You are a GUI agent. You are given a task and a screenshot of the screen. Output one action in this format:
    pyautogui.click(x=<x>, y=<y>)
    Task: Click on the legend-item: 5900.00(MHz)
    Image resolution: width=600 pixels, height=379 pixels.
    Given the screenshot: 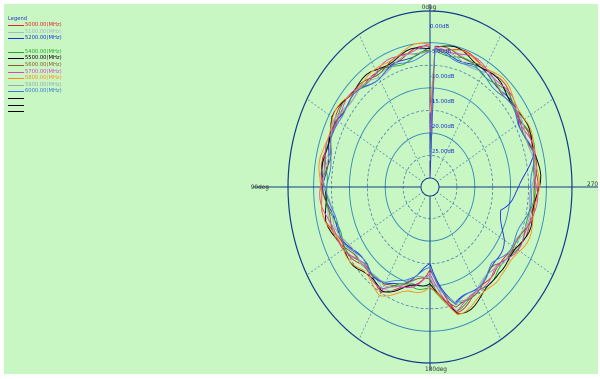 What is the action you would take?
    pyautogui.click(x=41, y=85)
    